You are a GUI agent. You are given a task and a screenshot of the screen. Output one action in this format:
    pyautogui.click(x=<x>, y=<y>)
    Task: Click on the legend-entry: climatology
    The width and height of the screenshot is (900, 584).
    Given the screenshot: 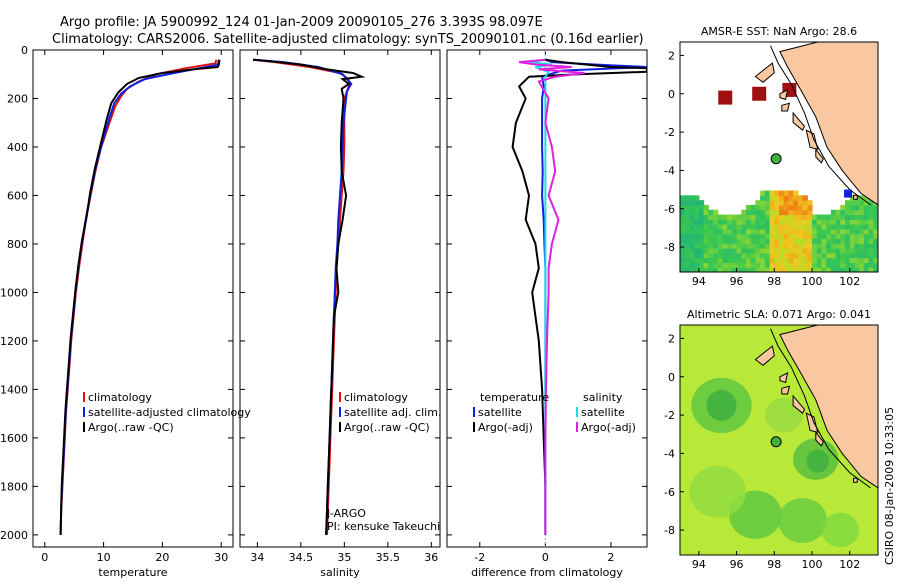 What is the action you would take?
    pyautogui.click(x=120, y=397)
    